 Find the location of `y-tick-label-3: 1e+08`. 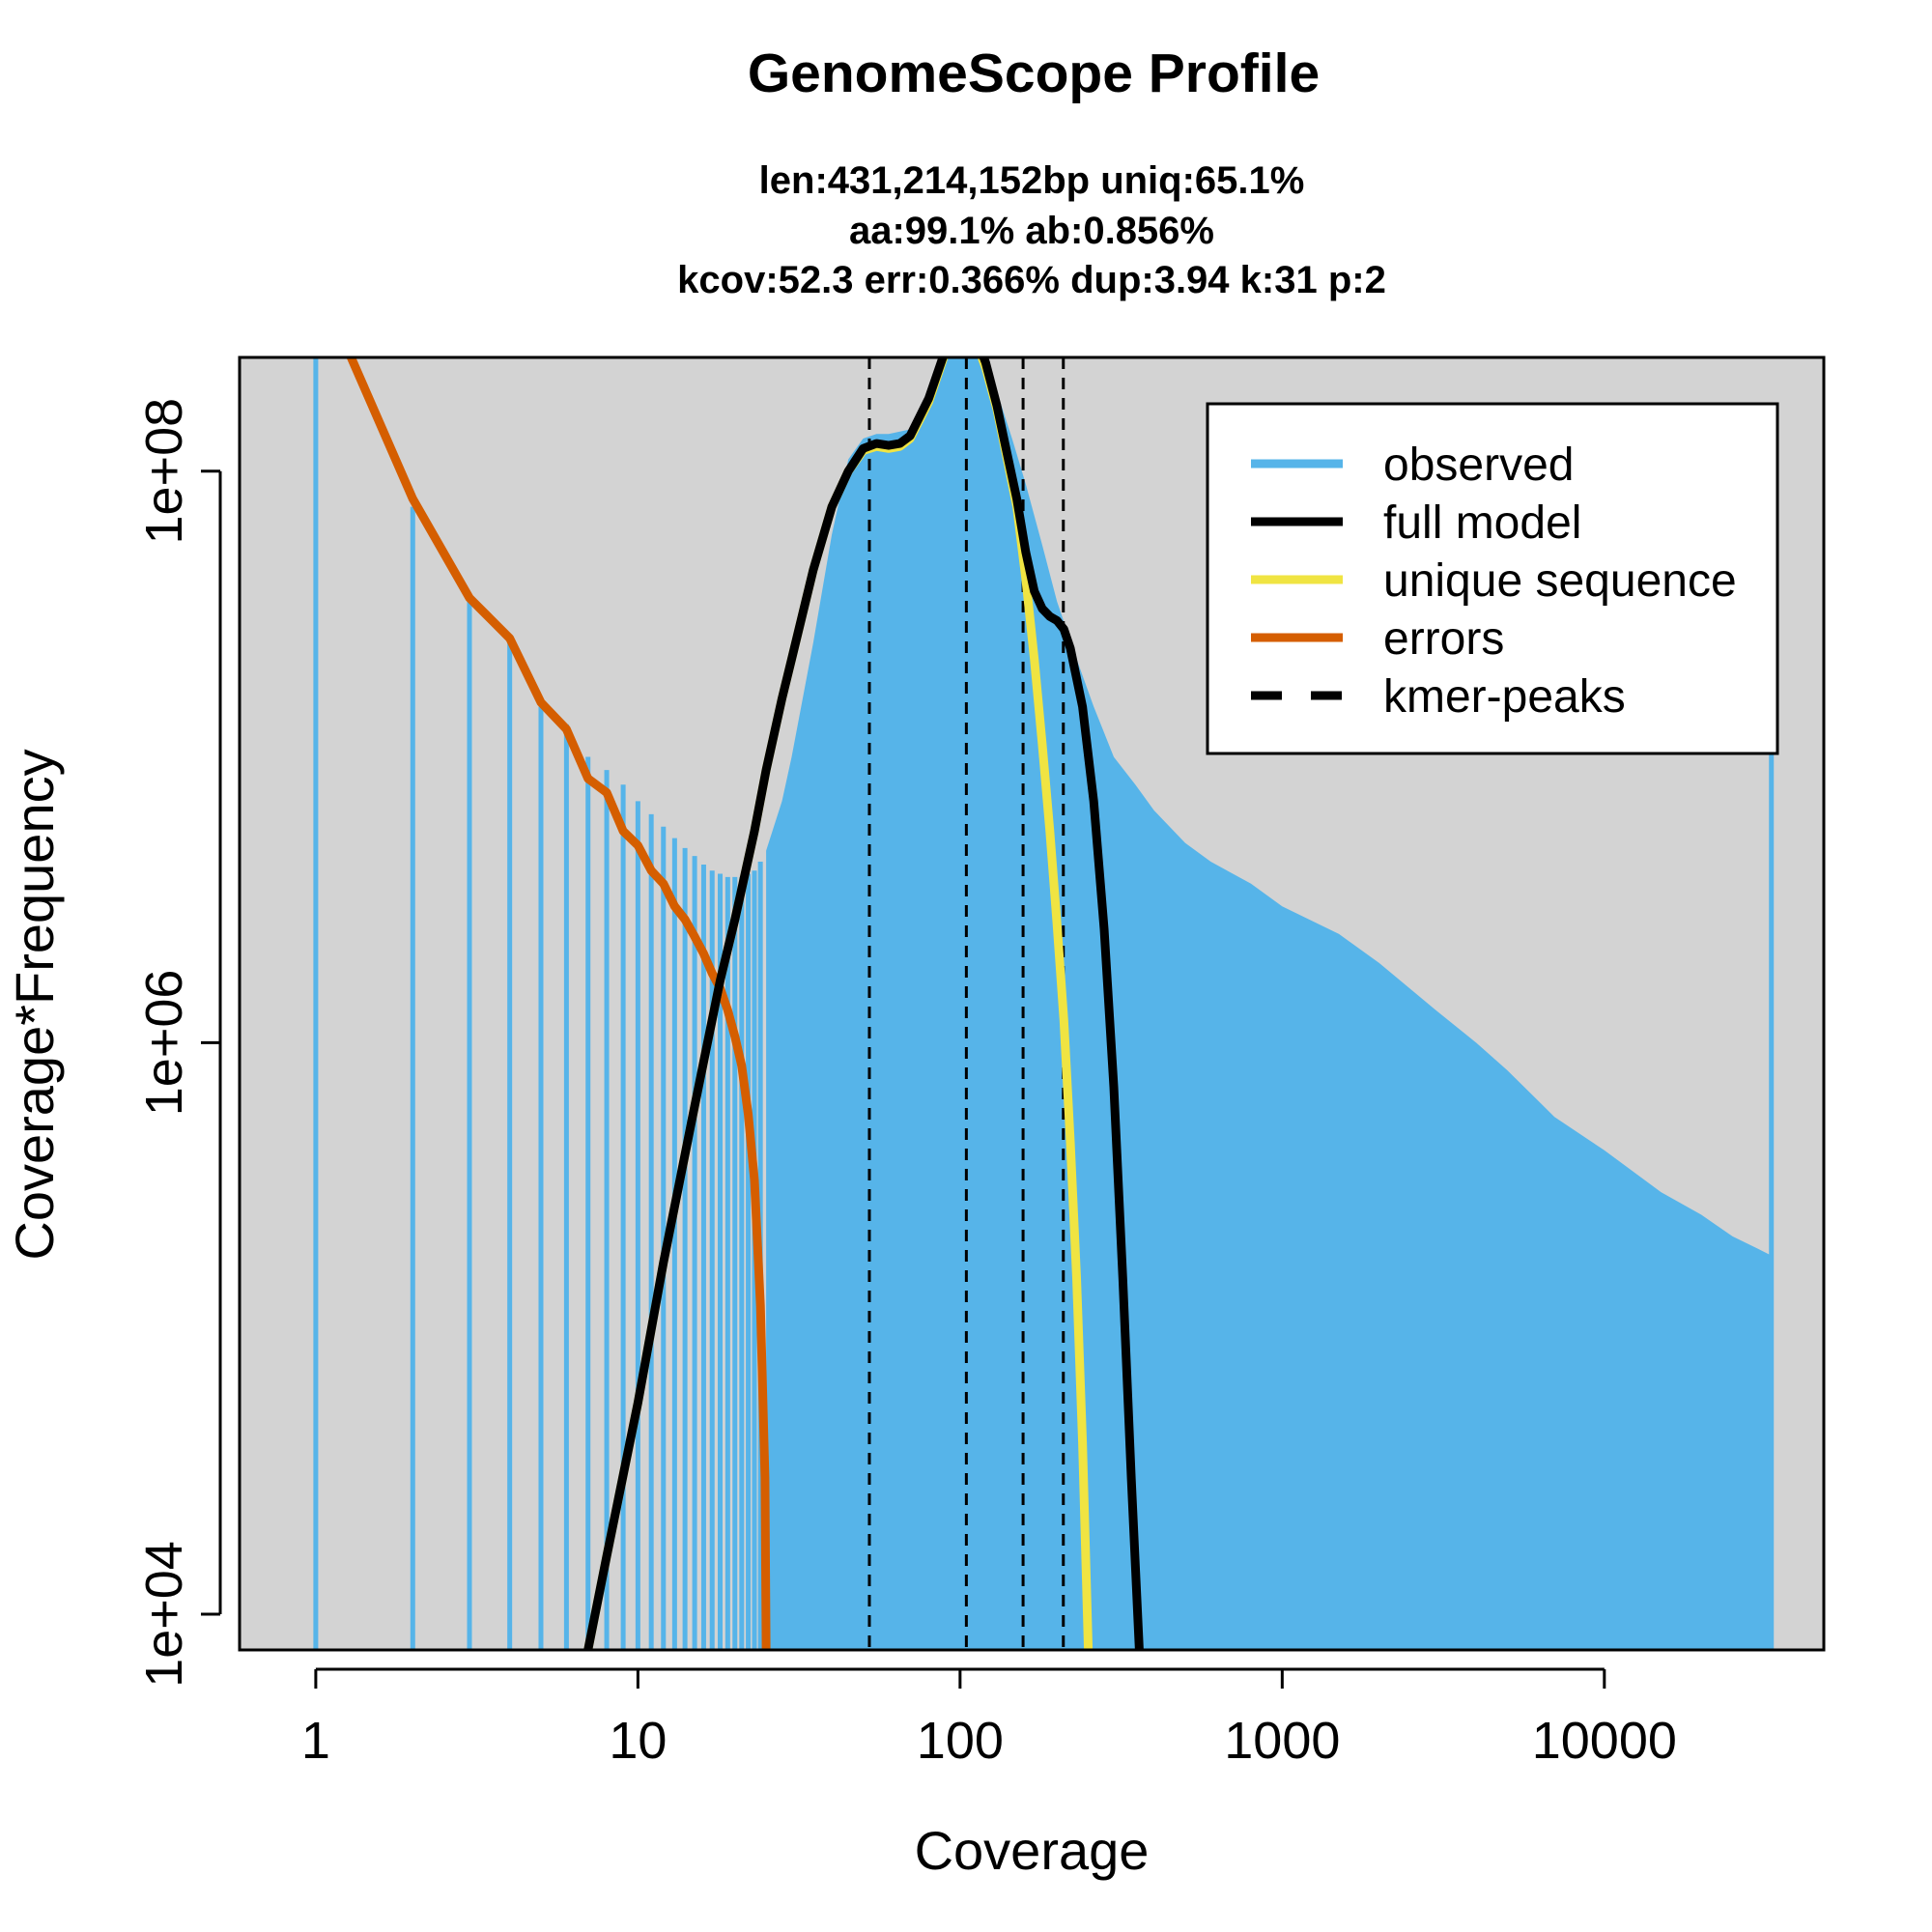

y-tick-label-3: 1e+08 is located at coordinates (164, 471).